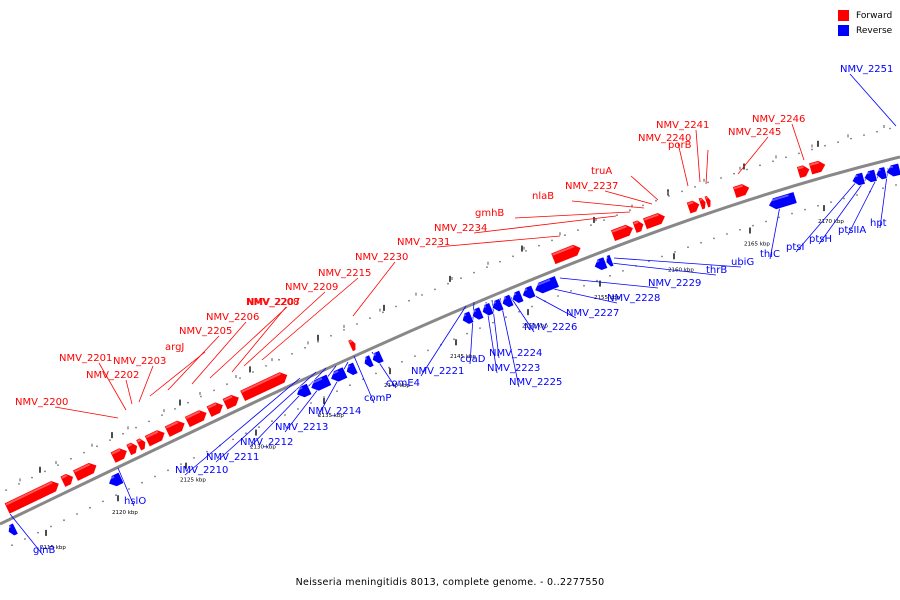  Describe the element at coordinates (344, 273) in the screenshot. I see `forward-gene-label: NMV_2215` at that location.